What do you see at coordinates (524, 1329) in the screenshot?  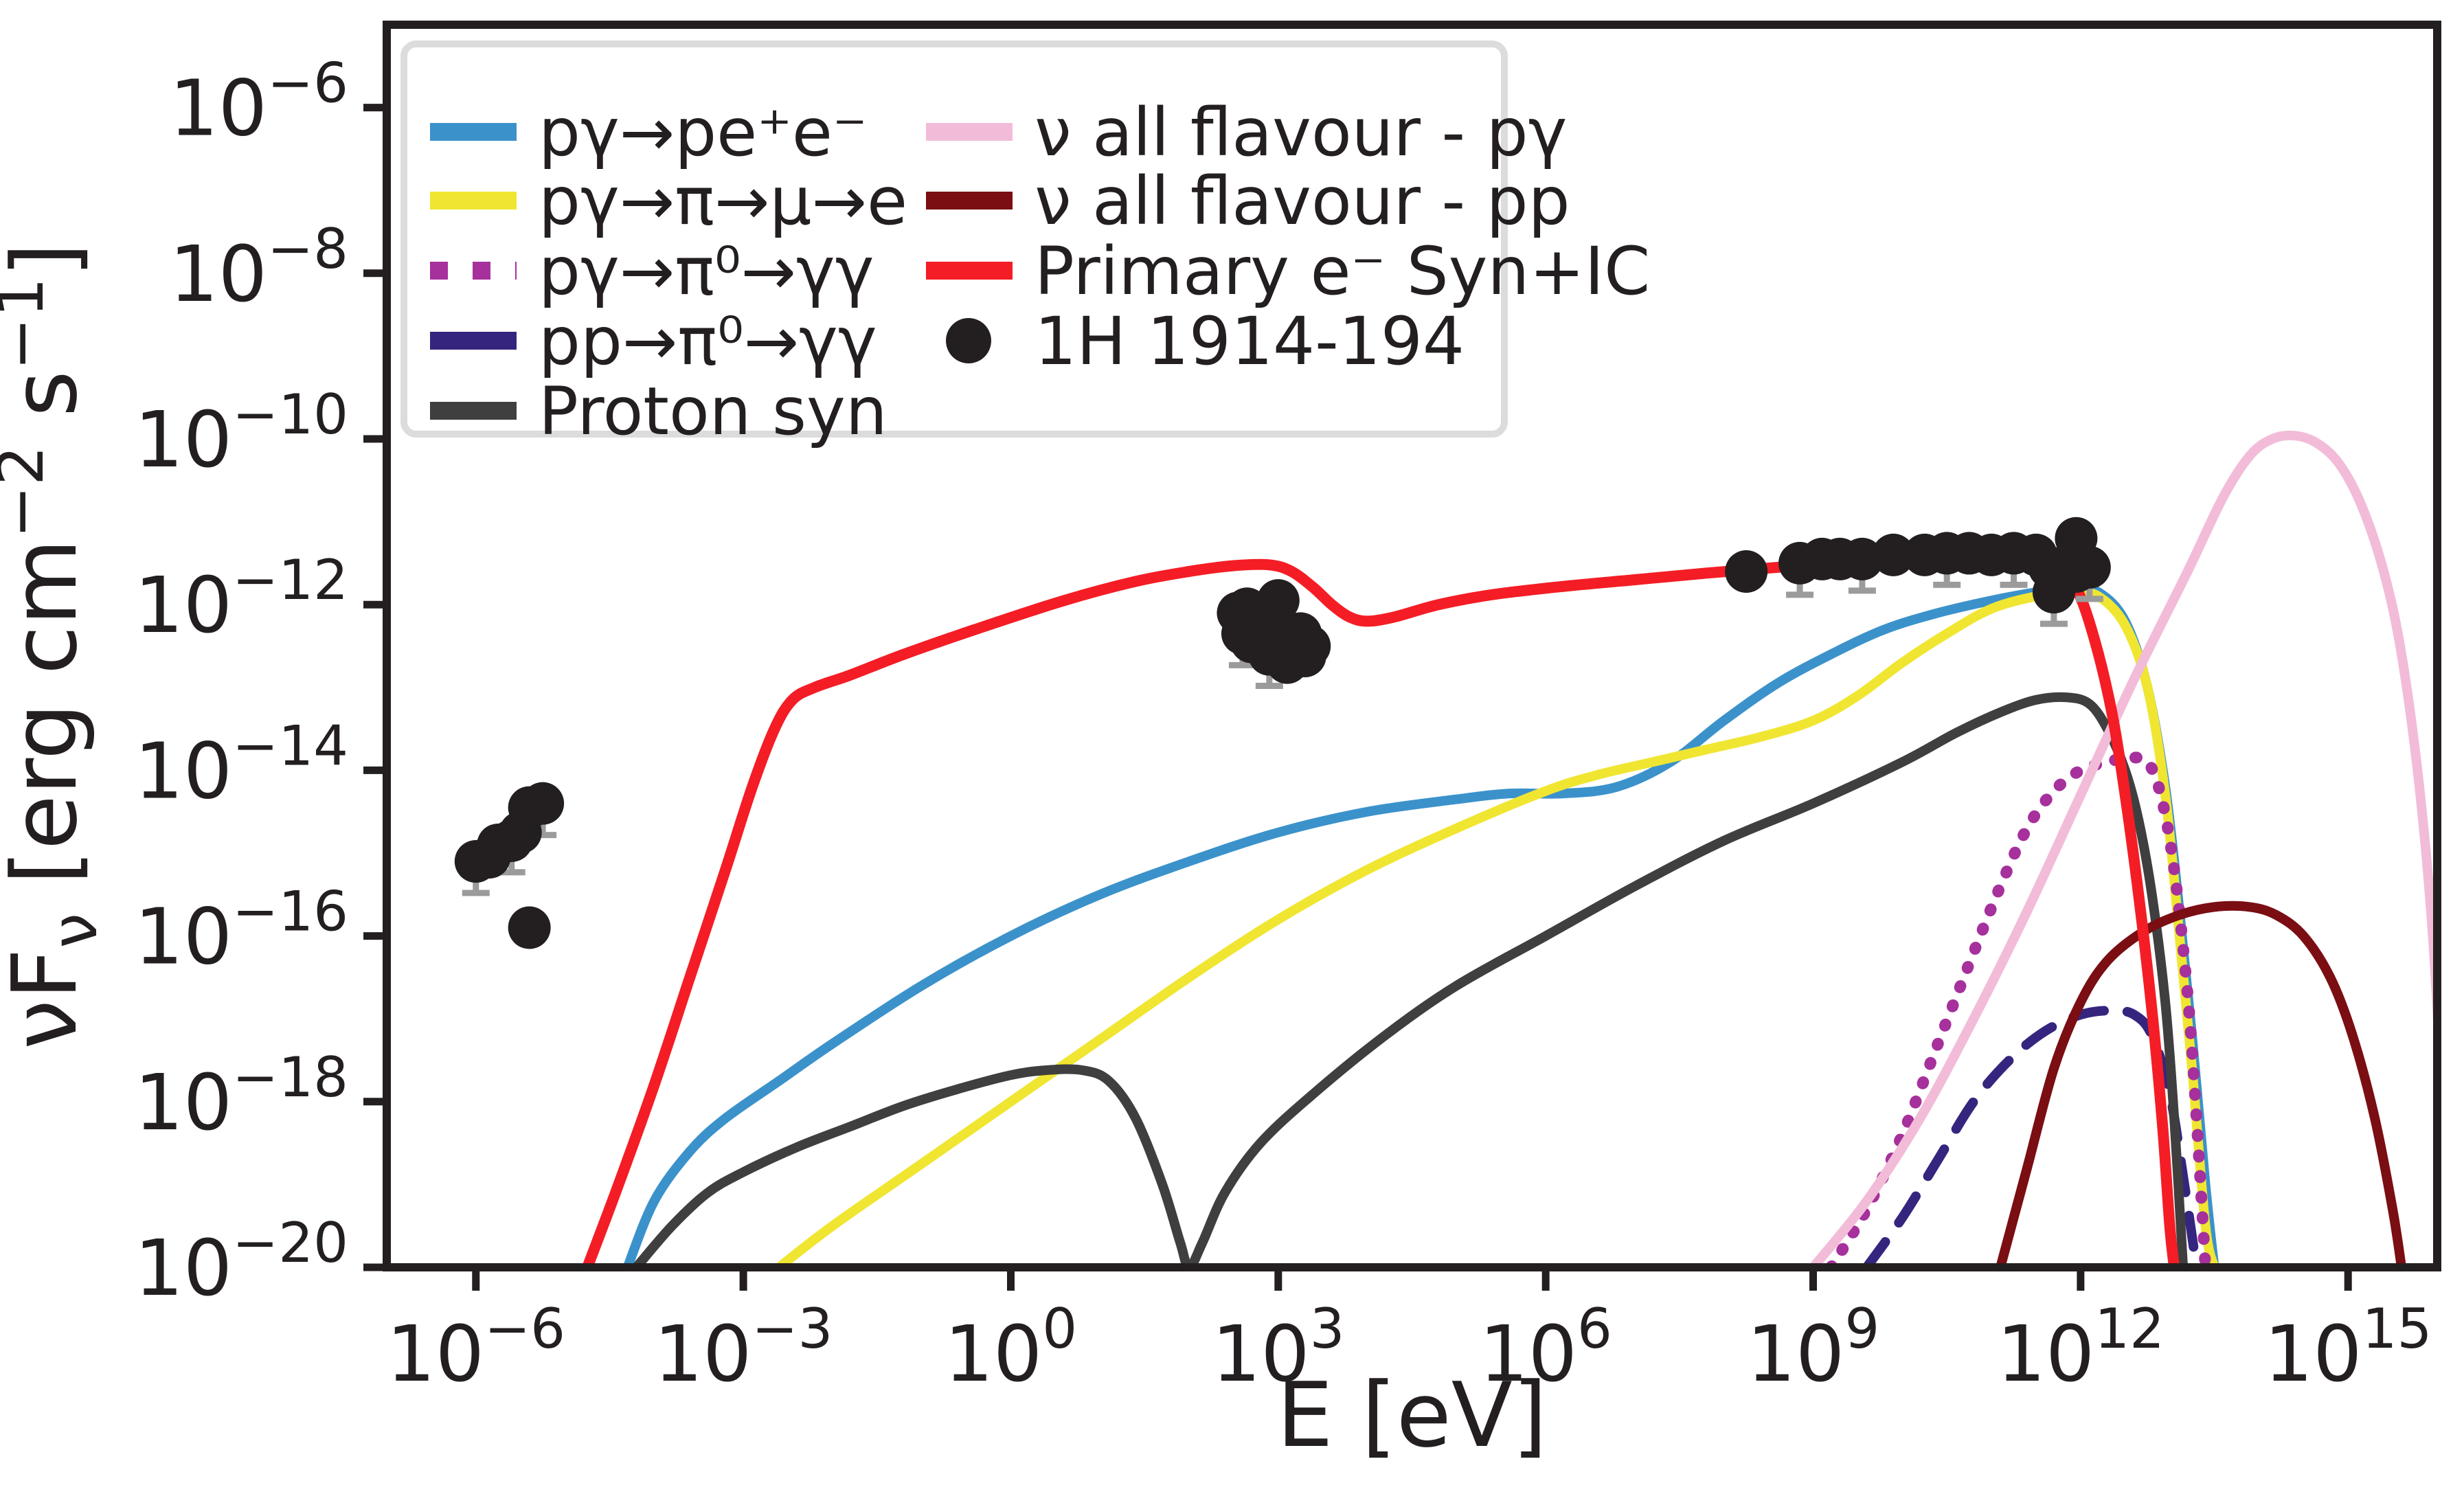 I see `xtick-exponent: −6` at bounding box center [524, 1329].